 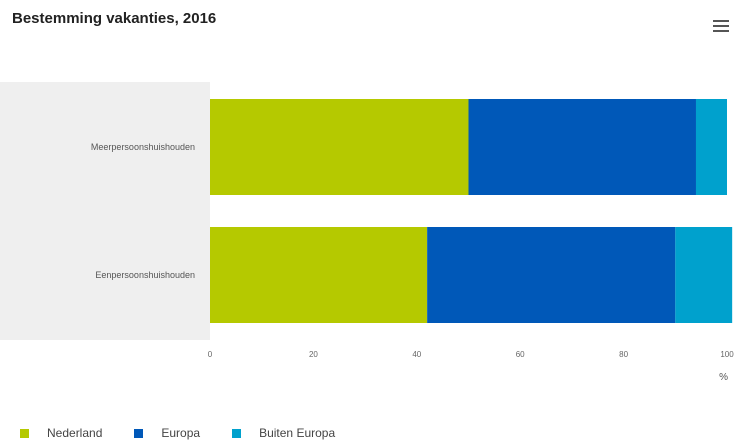 What do you see at coordinates (75, 433) in the screenshot?
I see `legend-label: Nederland` at bounding box center [75, 433].